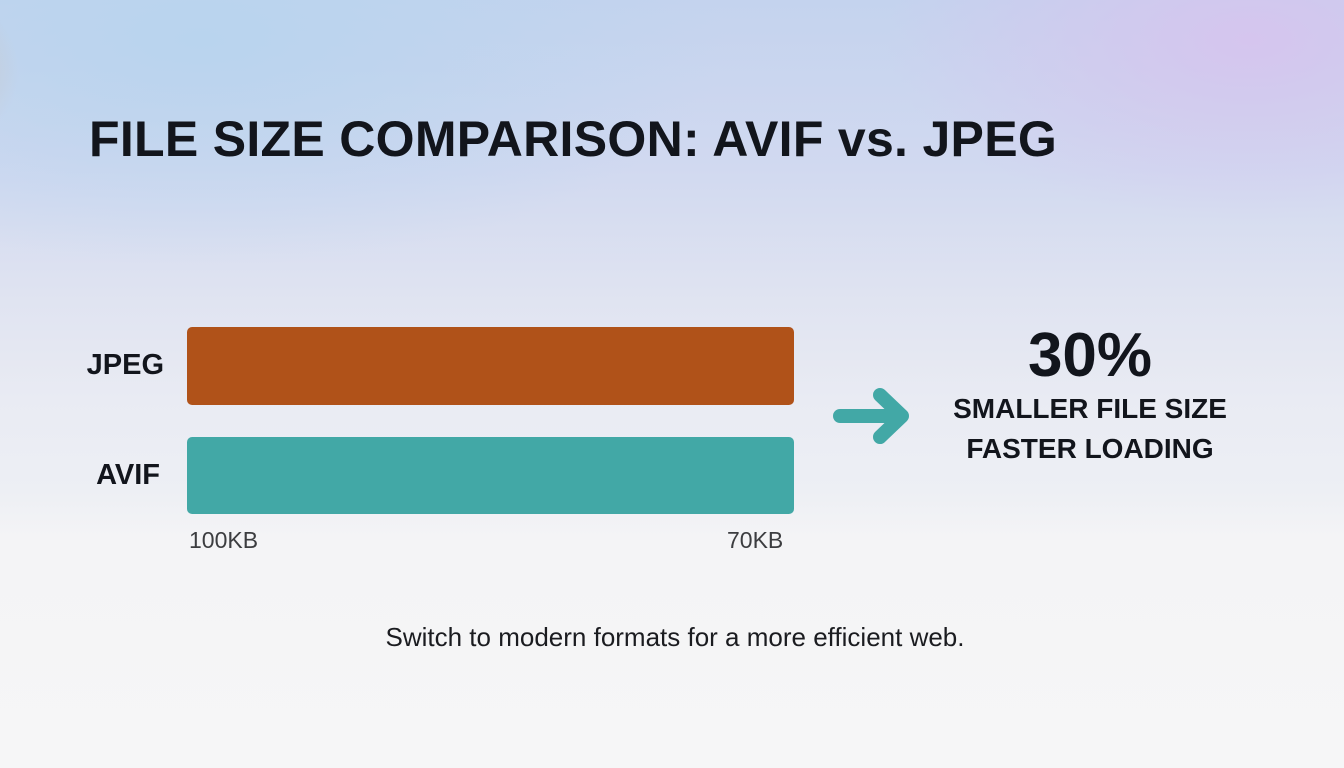  Describe the element at coordinates (490, 366) in the screenshot. I see `bar-jpeg` at that location.